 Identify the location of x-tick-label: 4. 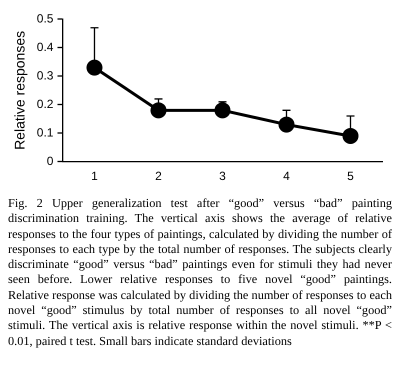
(286, 176).